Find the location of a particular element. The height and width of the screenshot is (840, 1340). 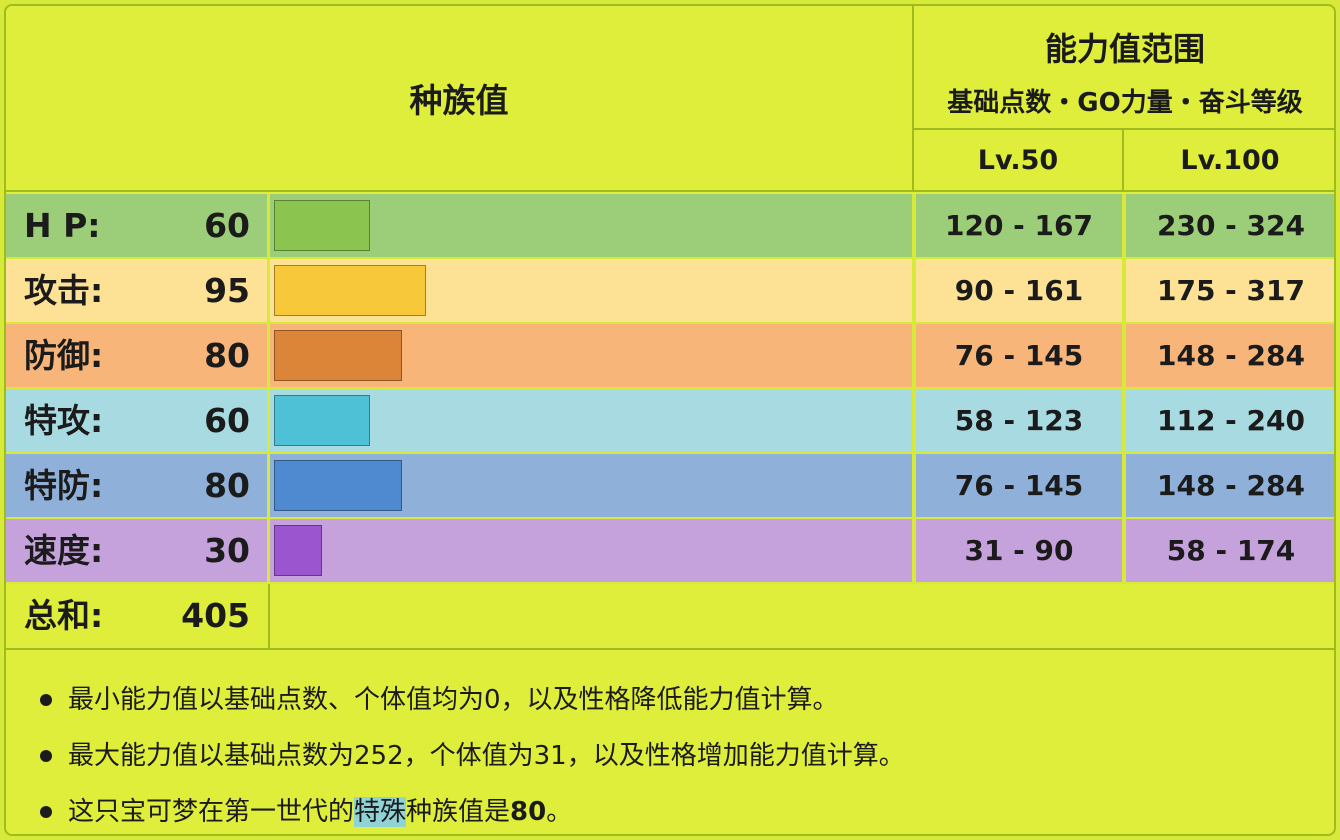

stat-range-header: 能力值范围 基础点数・GO力量・奋斗等级 is located at coordinates (1124, 68).